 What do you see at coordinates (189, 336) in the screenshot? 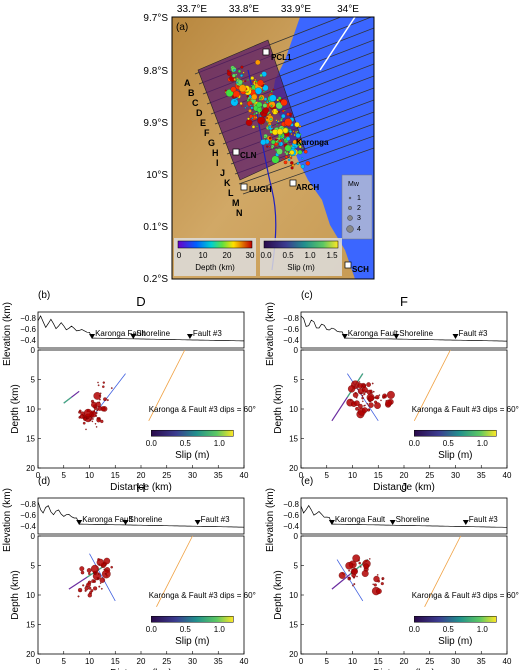
I see `fault3-marker` at bounding box center [189, 336].